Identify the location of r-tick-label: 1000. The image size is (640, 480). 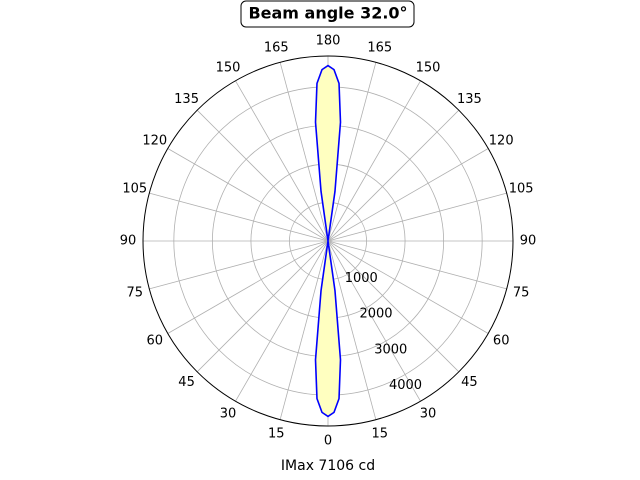
(361, 278).